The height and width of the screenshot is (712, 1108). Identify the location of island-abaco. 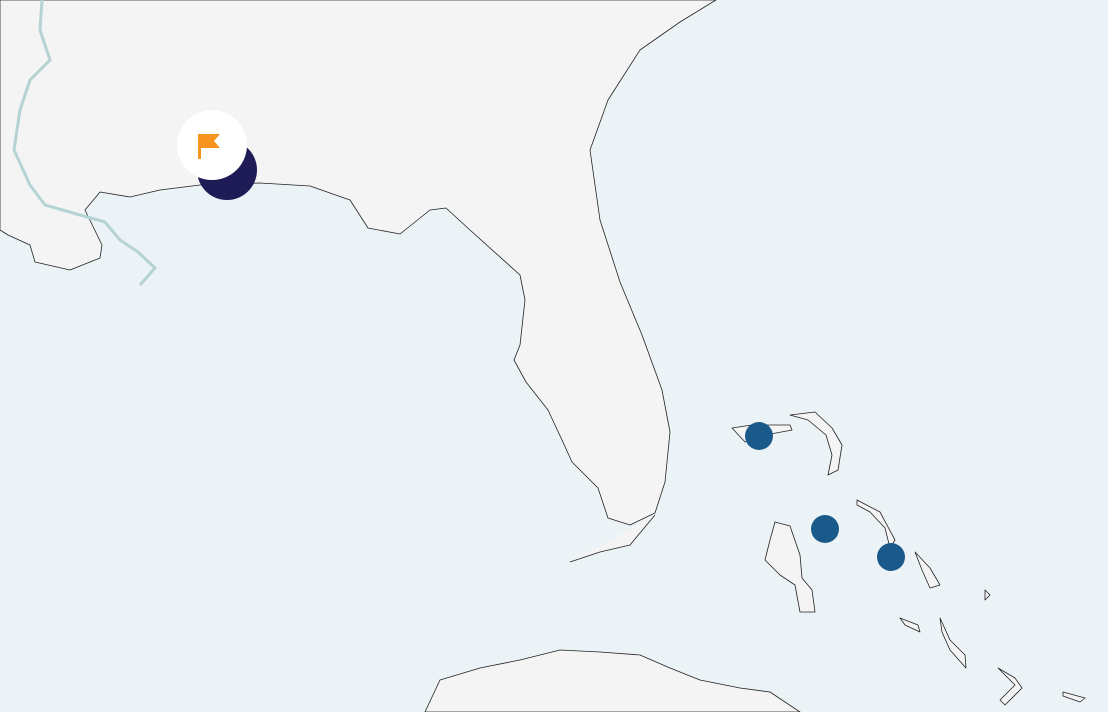
(816, 443).